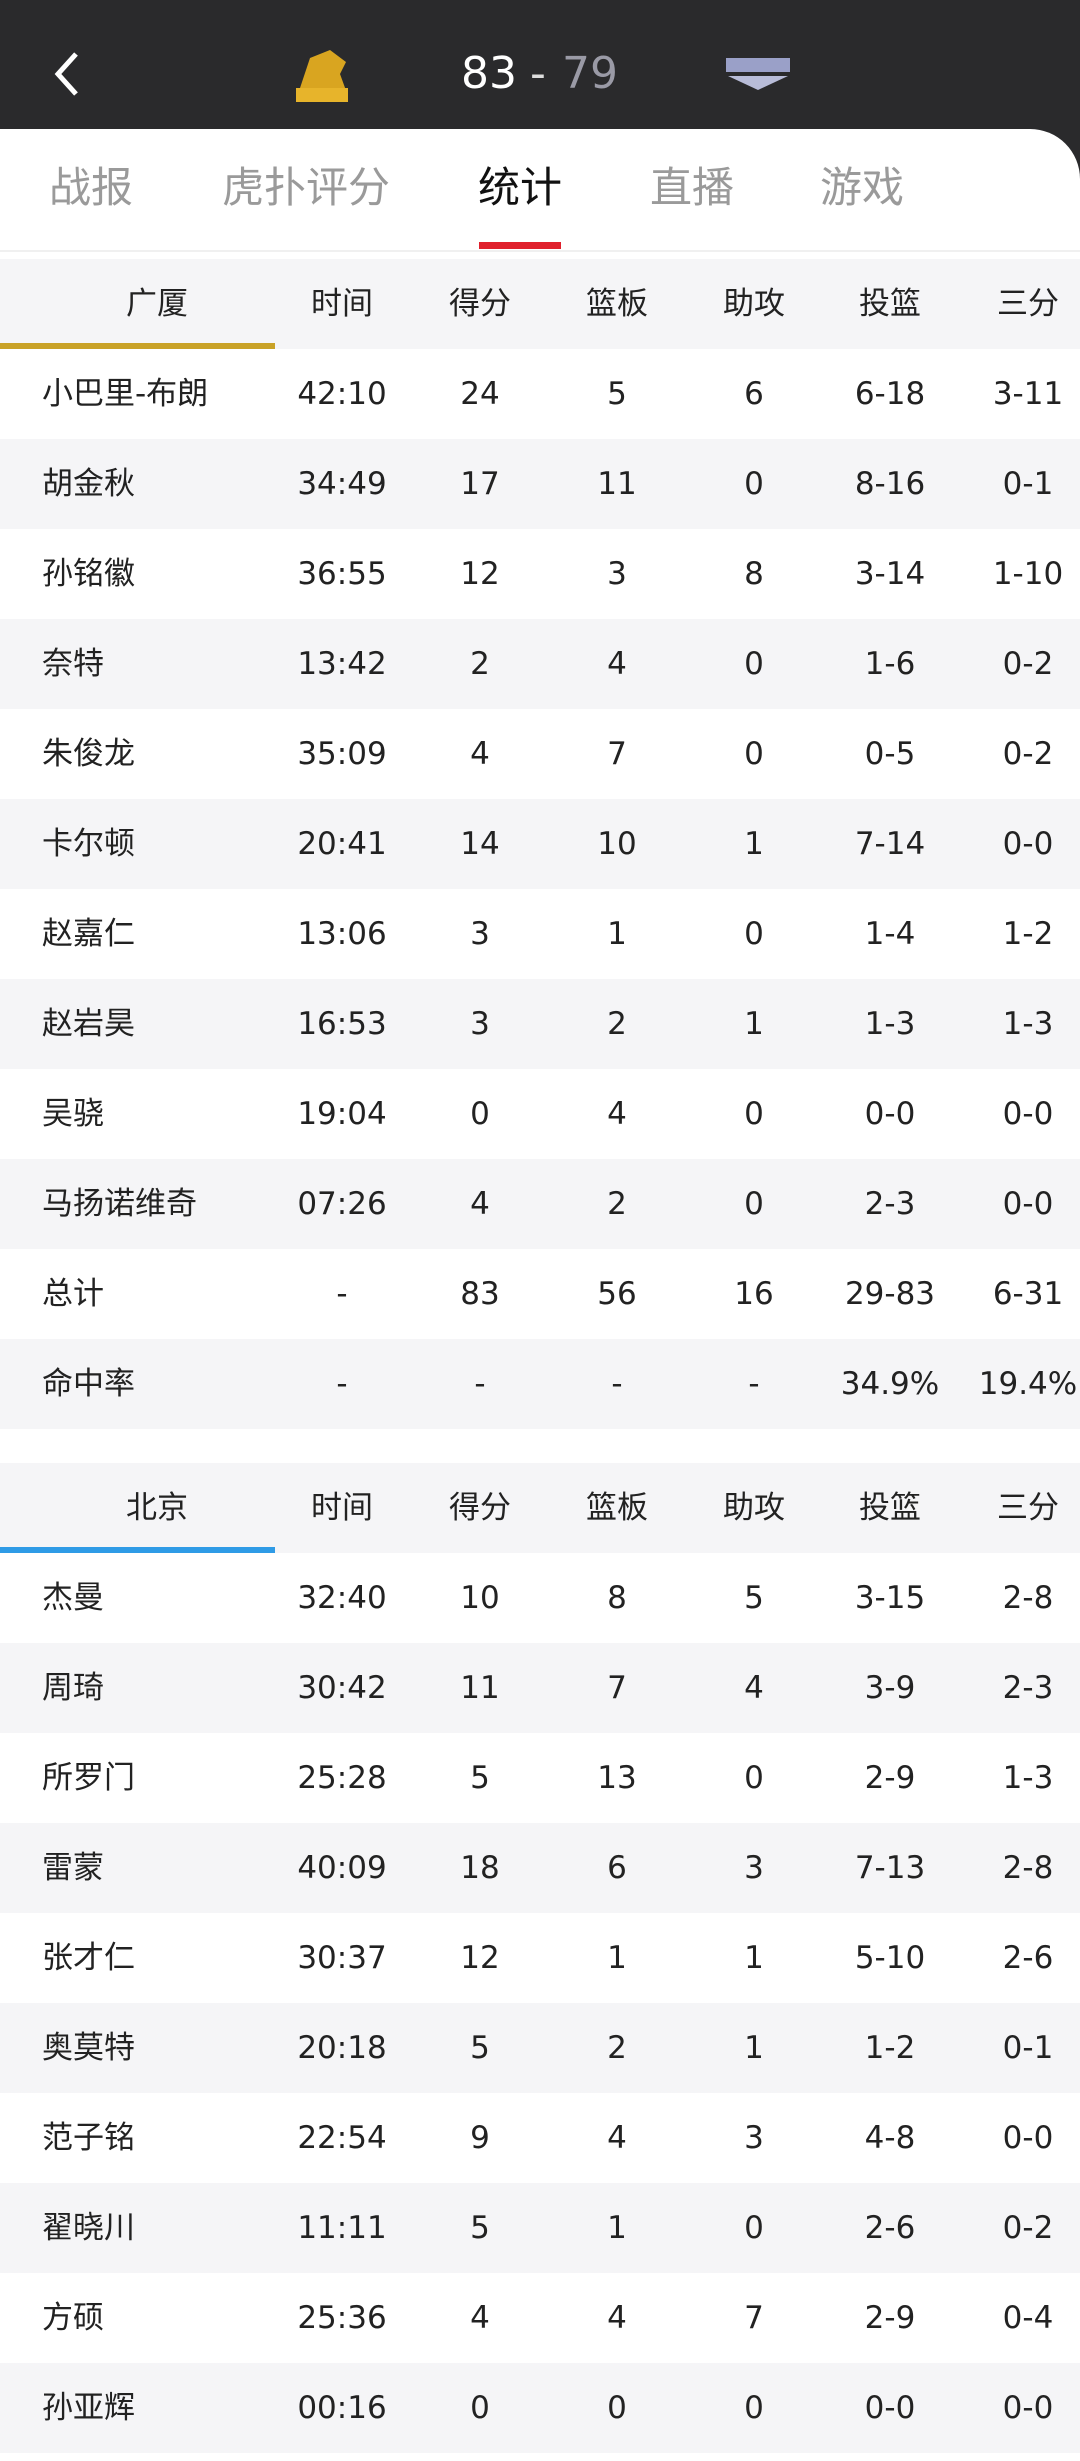 This screenshot has height=2461, width=1080. Describe the element at coordinates (342, 1024) in the screenshot. I see `stat-cell: 16:53` at that location.